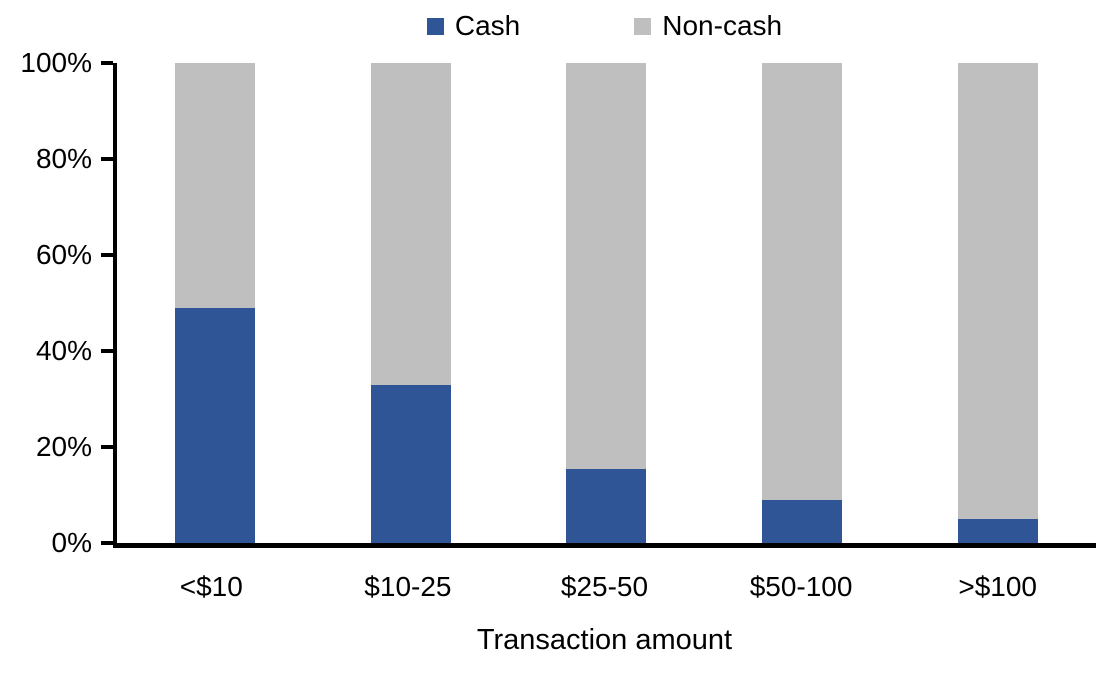  I want to click on x-axis-title: Transaction amount, so click(604, 640).